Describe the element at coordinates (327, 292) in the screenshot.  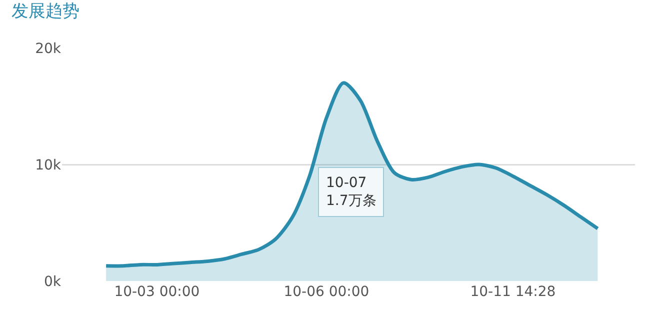
I see `x-tick-label: 10-06 00:00` at that location.